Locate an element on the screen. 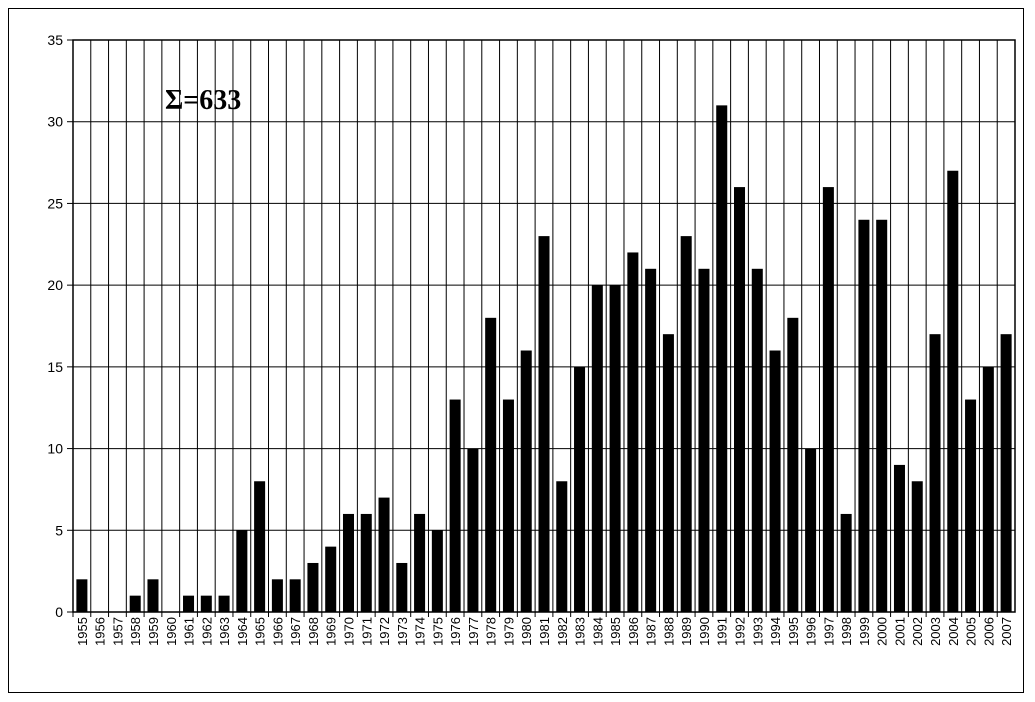 This screenshot has height=702, width=1035. bar-1958 is located at coordinates (135, 603).